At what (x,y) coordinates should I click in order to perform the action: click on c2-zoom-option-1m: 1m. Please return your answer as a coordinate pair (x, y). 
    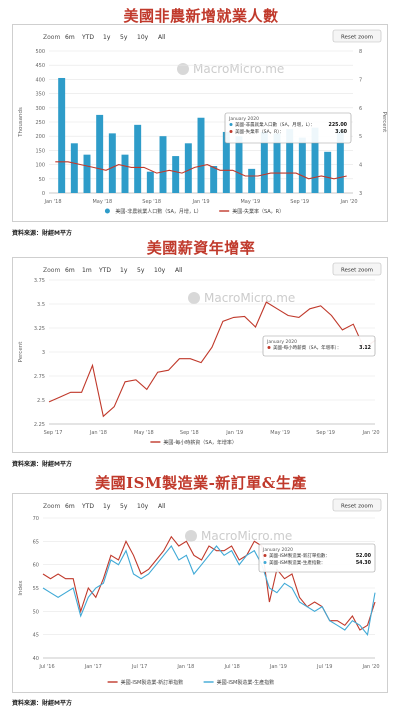
    Looking at the image, I should click on (87, 270).